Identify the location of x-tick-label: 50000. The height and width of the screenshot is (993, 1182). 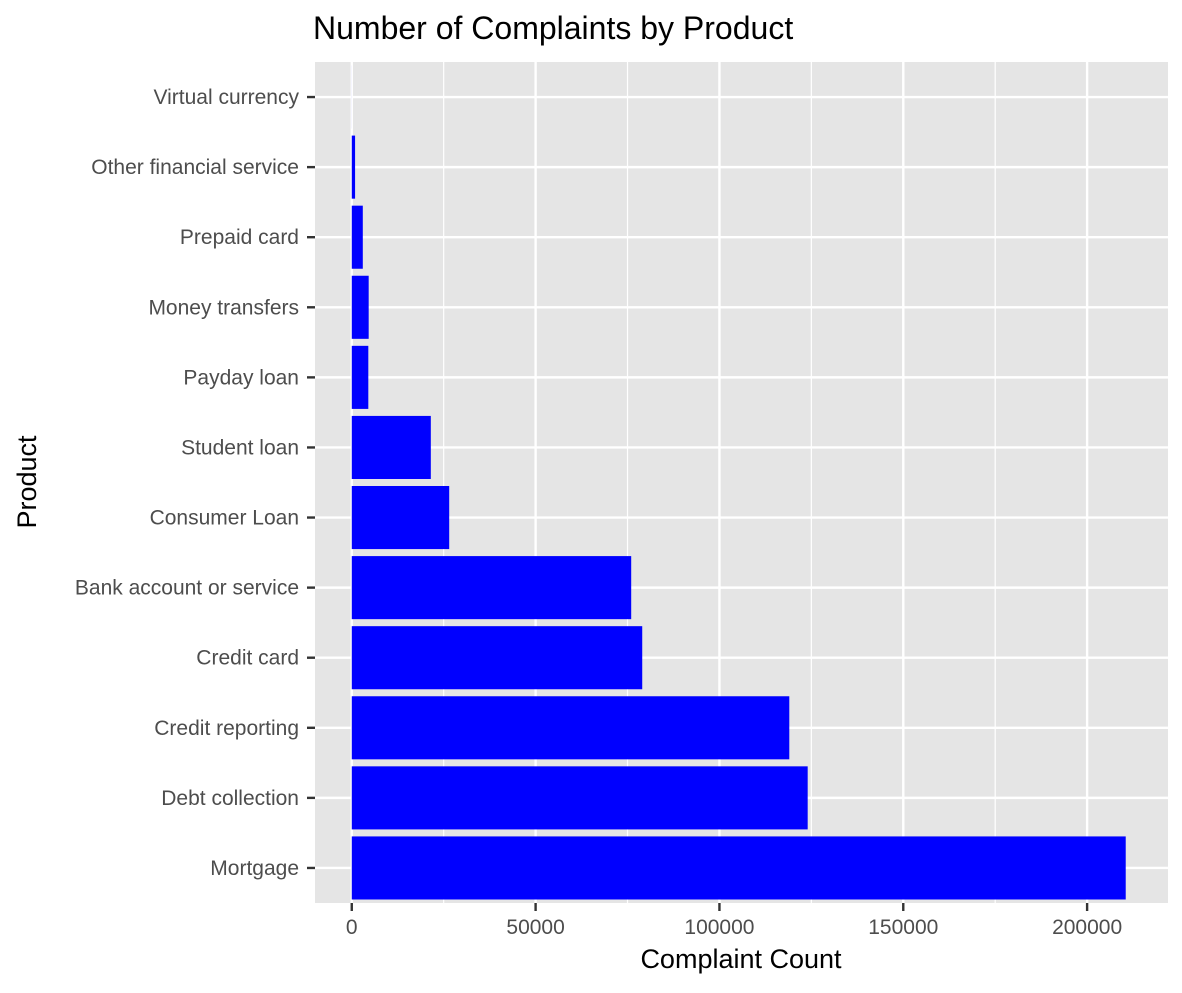
(535, 927).